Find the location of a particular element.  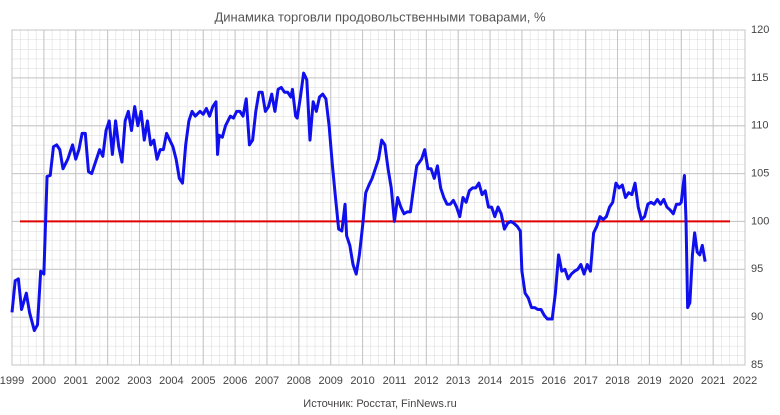

x-tick-label: 2005 is located at coordinates (203, 381).